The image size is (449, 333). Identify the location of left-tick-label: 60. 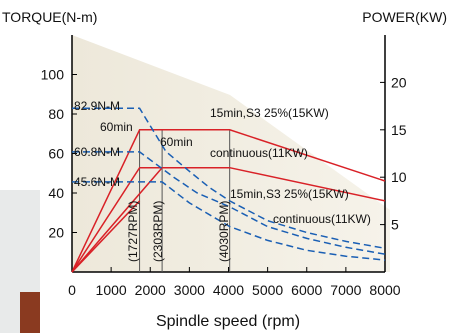
(56, 154).